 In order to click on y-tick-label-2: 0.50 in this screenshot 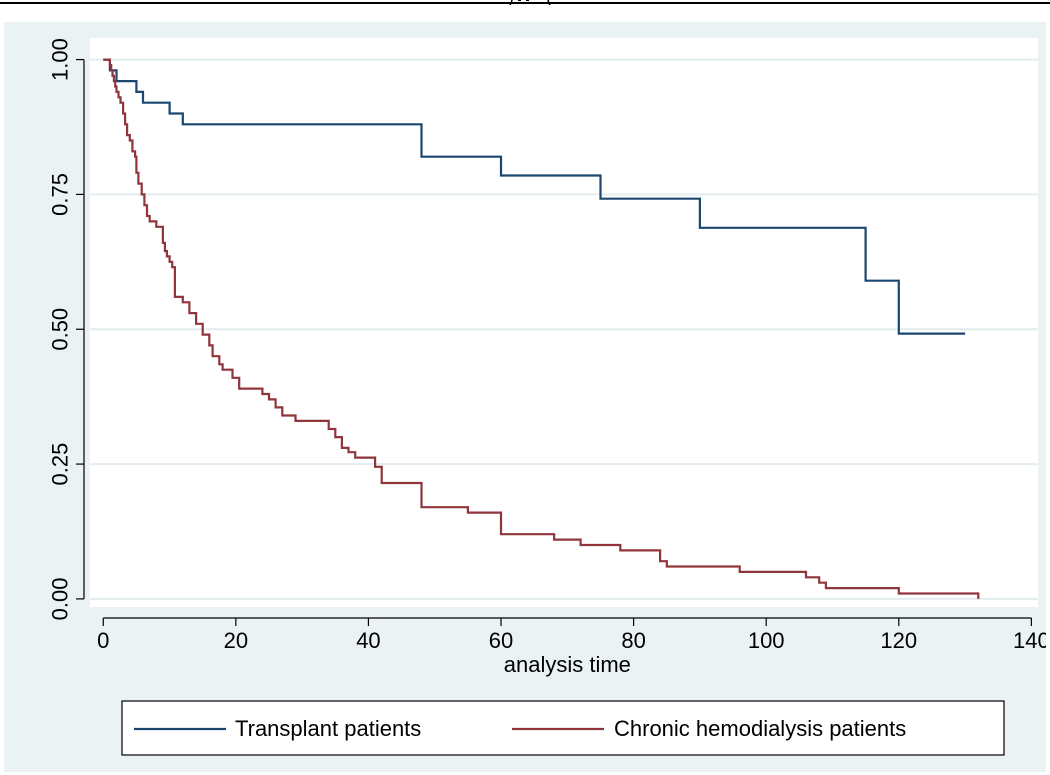, I will do `click(60, 329)`.